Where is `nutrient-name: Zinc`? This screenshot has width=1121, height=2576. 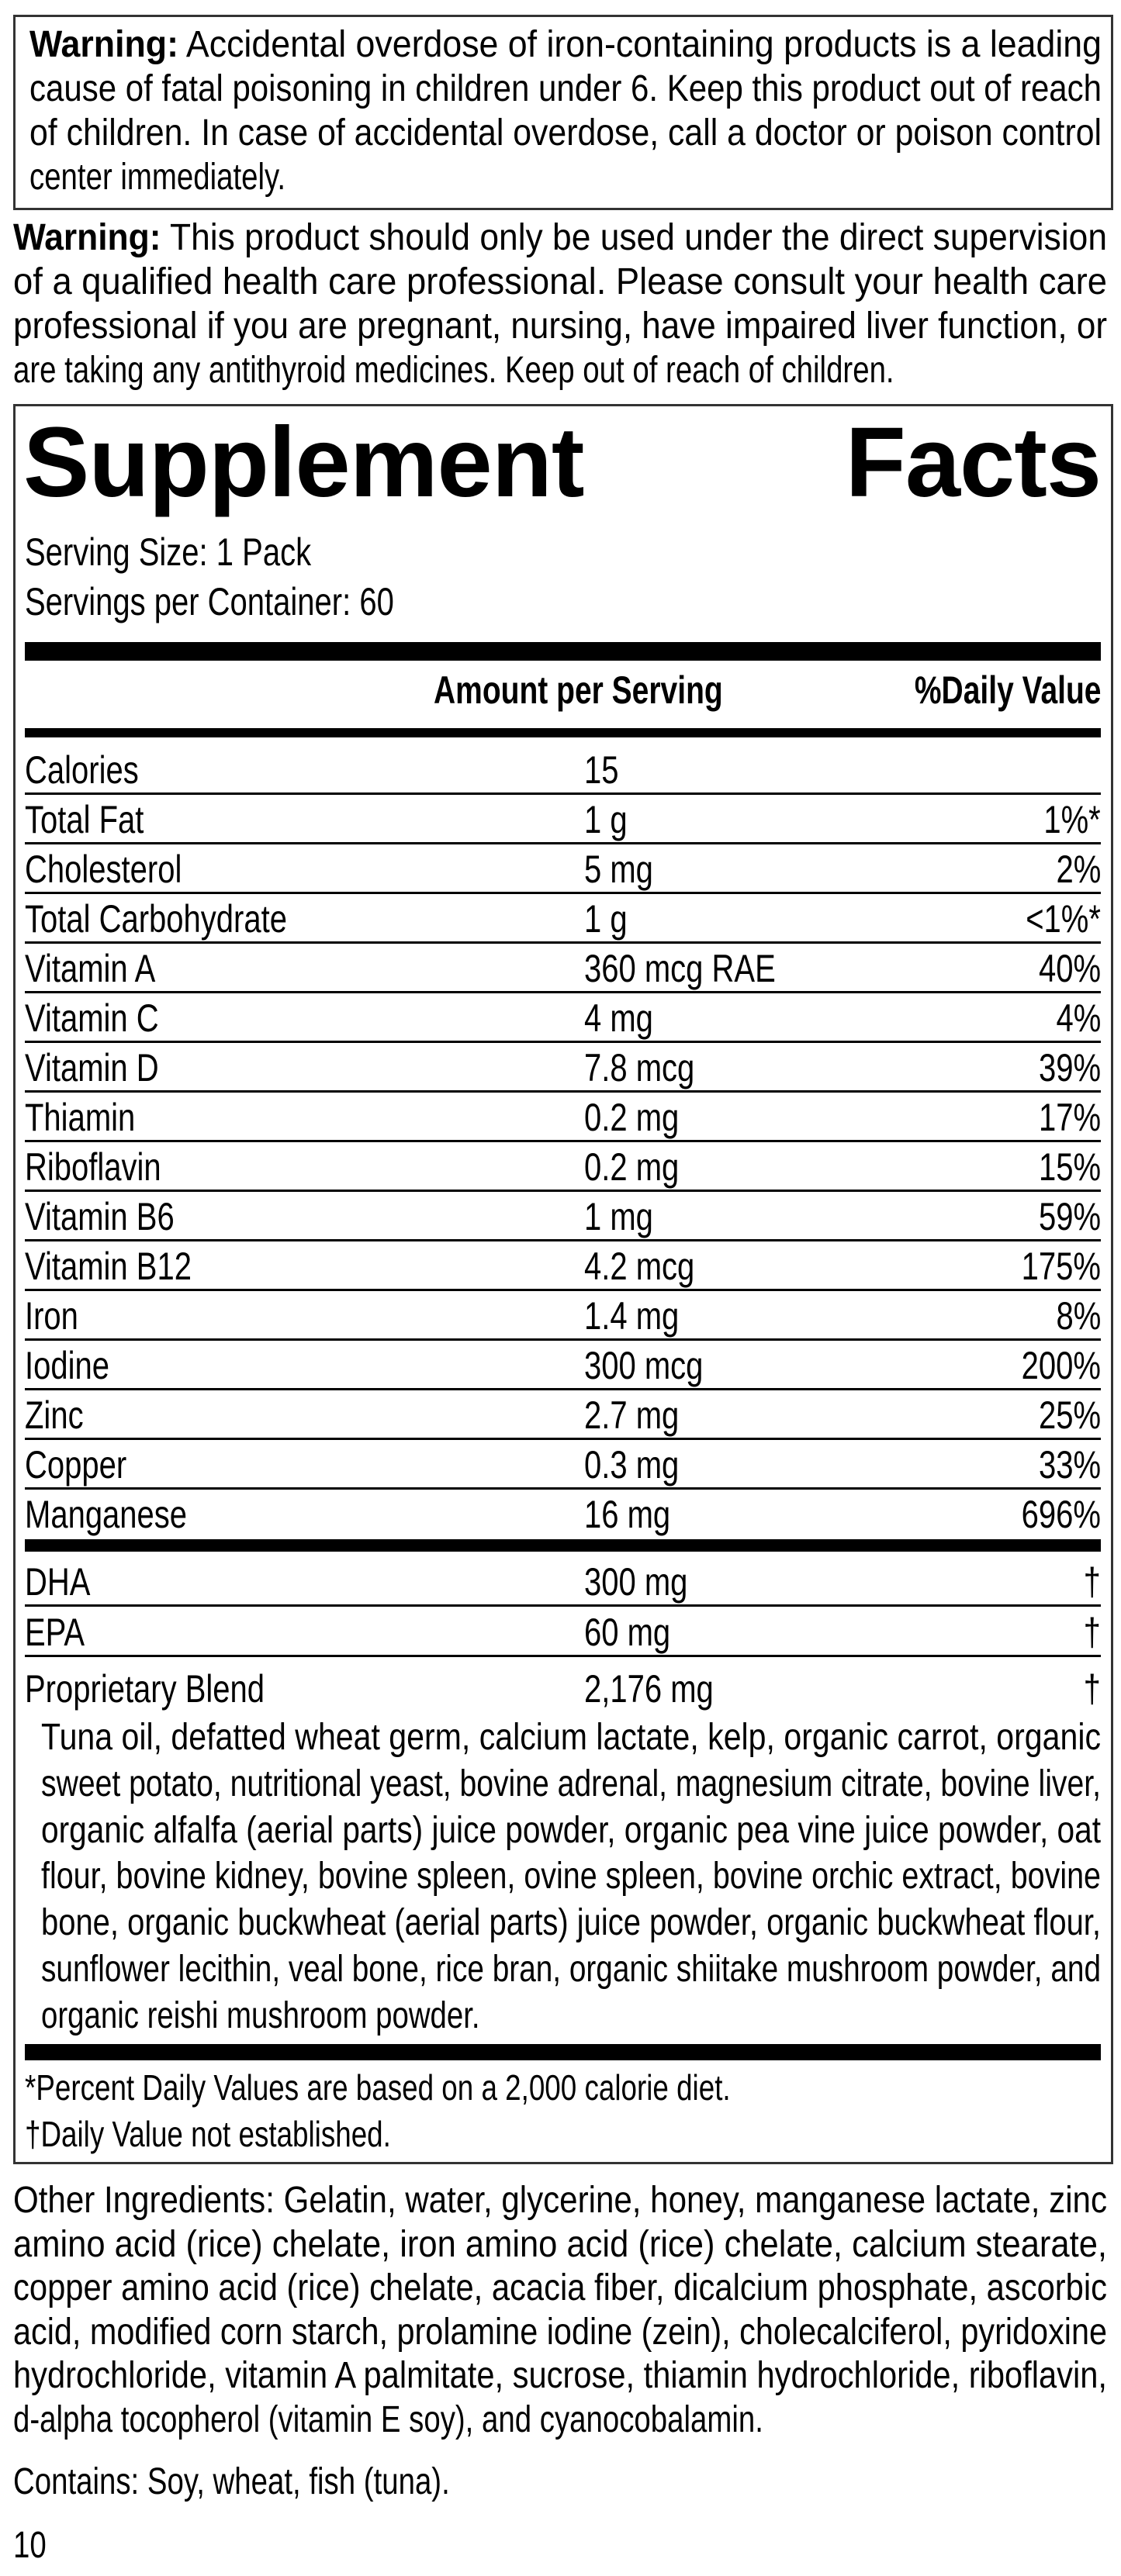
nutrient-name: Zinc is located at coordinates (55, 1415).